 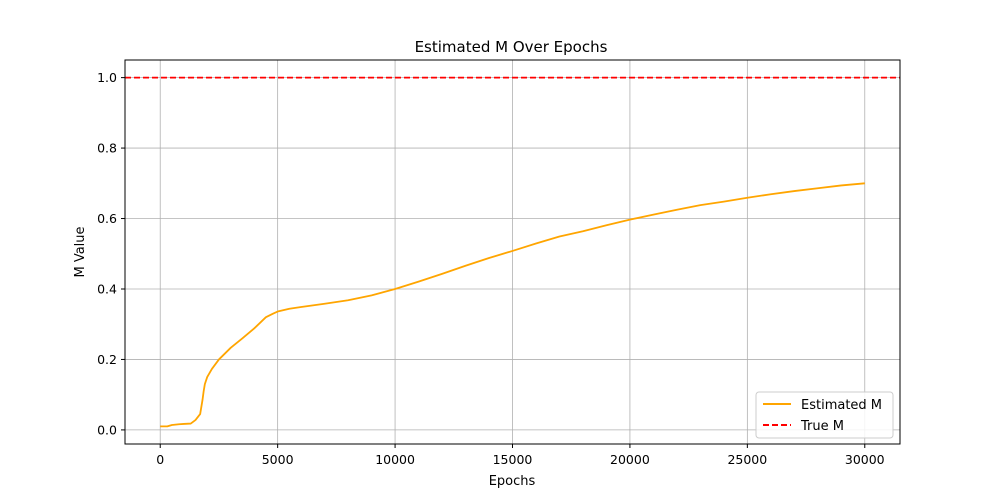 I want to click on legend-label-estimated-m: Estimated M, so click(x=841, y=405).